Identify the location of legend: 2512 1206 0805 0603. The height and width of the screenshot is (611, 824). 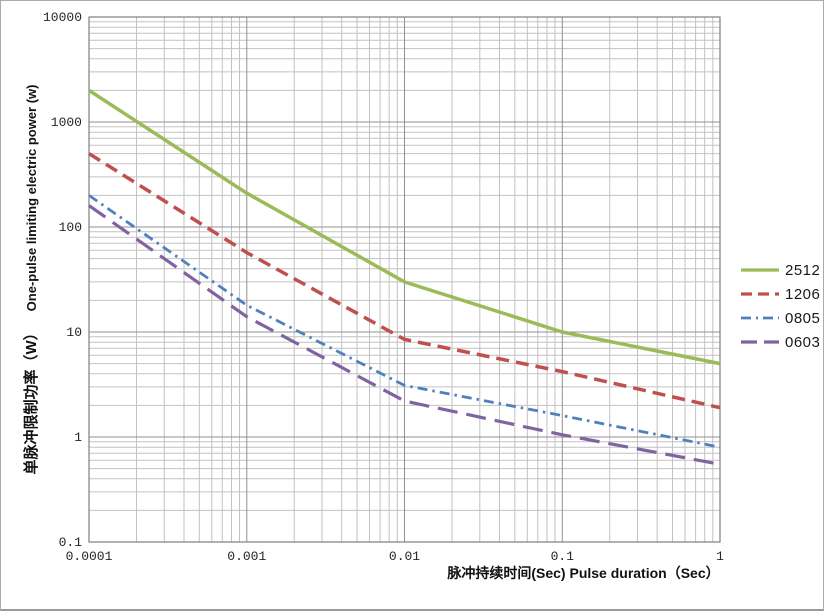
(780, 306).